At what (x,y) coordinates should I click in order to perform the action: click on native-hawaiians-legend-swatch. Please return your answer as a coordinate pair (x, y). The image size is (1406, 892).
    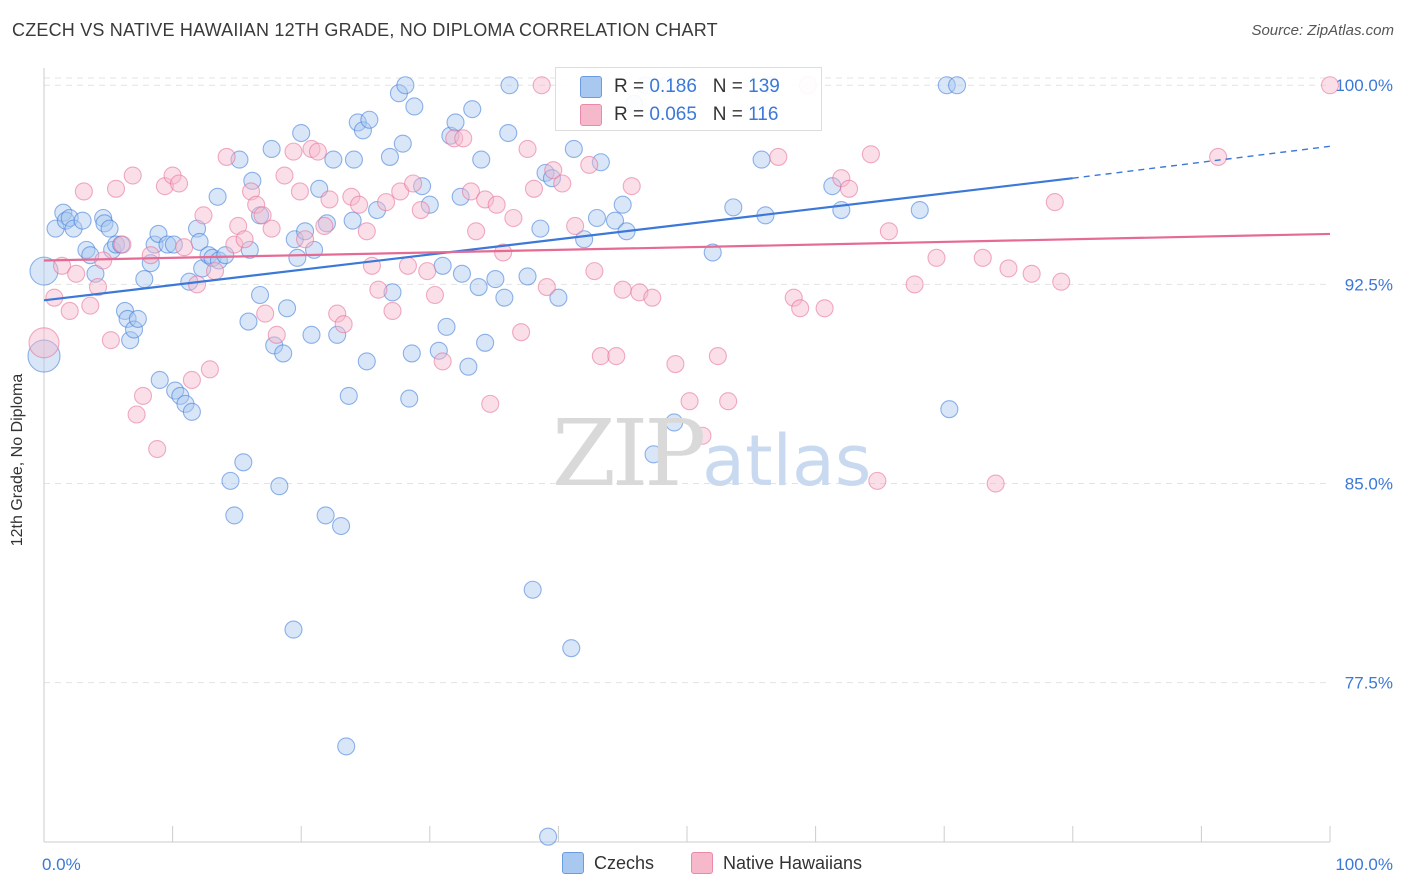
    Looking at the image, I should click on (702, 863).